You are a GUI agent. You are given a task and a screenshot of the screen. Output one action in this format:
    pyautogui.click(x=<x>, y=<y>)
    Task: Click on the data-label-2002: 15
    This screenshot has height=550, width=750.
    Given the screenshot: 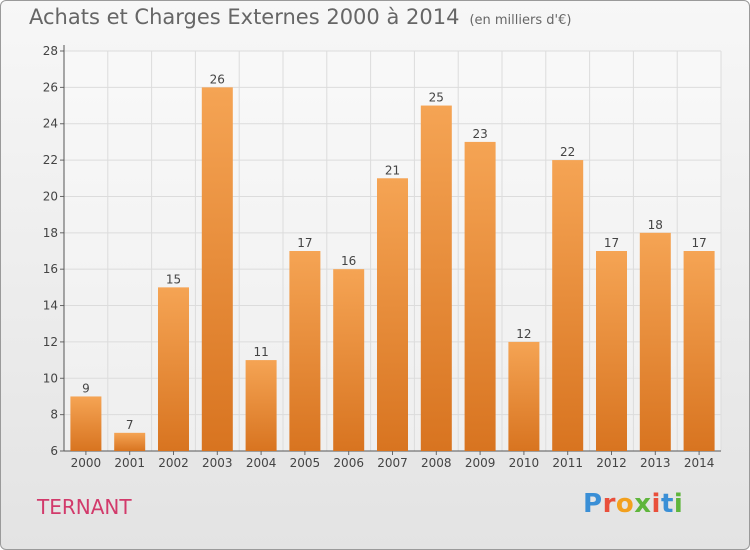 What is the action you would take?
    pyautogui.click(x=173, y=279)
    